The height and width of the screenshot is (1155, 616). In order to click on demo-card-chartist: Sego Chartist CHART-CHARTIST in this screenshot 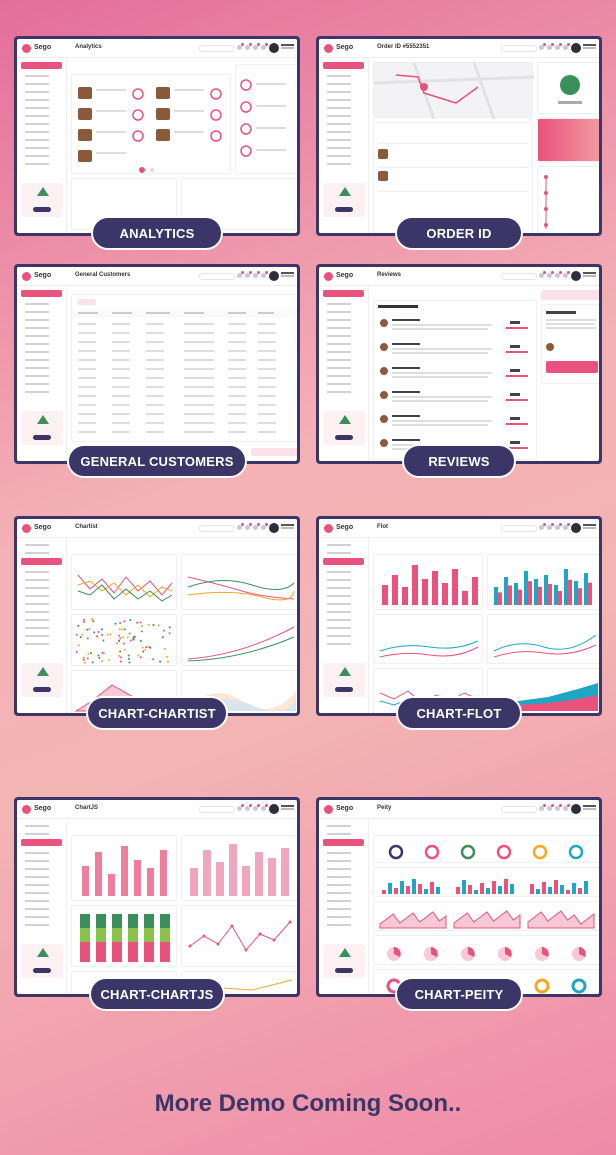, I will do `click(157, 623)`.